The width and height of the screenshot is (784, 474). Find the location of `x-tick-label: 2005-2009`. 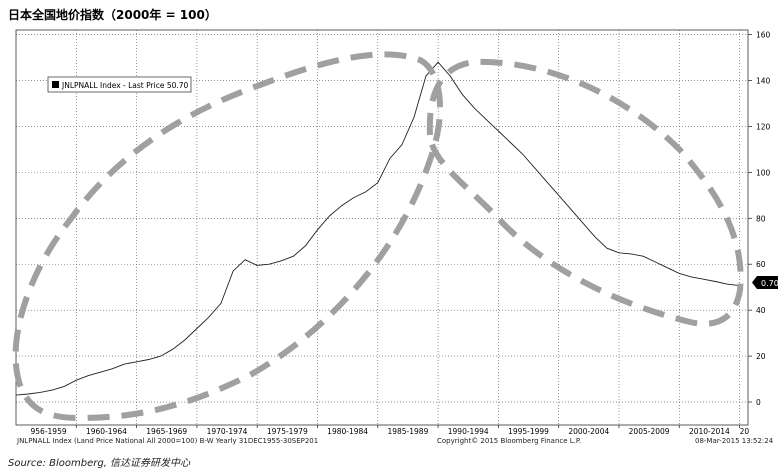

x-tick-label: 2005-2009 is located at coordinates (649, 431).